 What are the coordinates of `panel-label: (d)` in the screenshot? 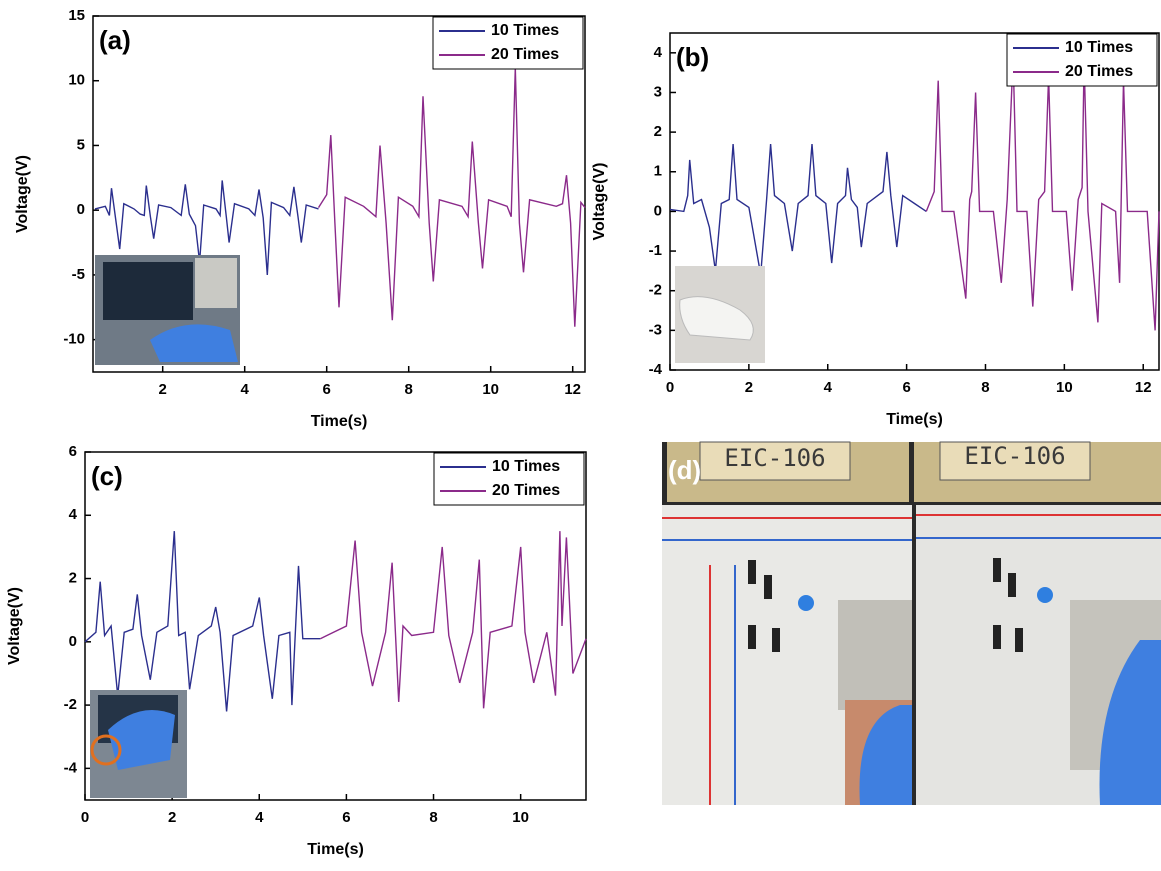 It's located at (684, 470).